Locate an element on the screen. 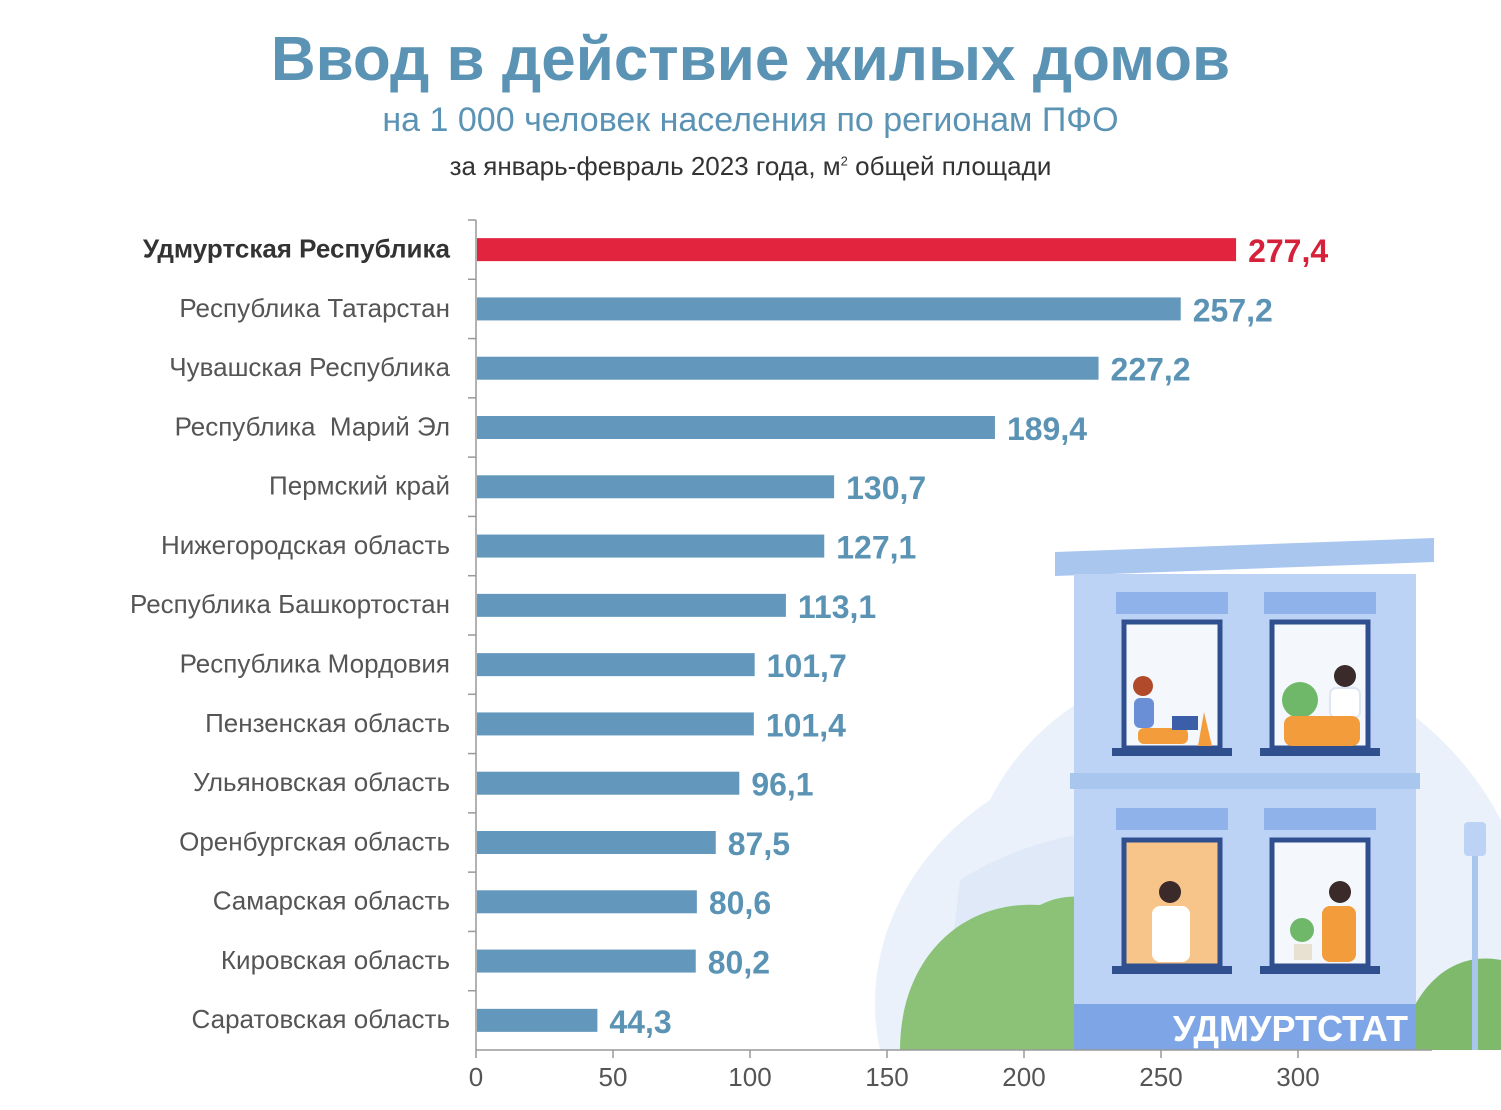 This screenshot has width=1501, height=1110. value-label-3: 189,4 is located at coordinates (1047, 429).